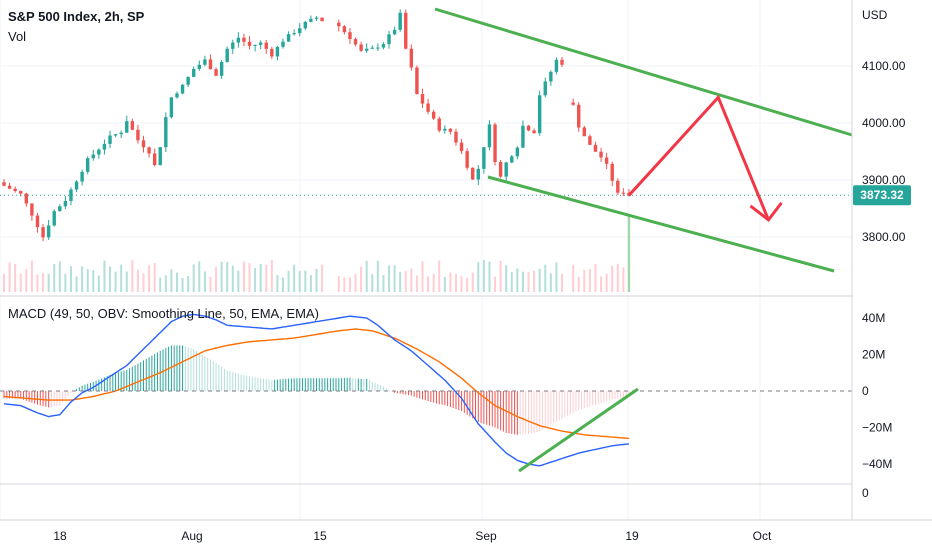 This screenshot has height=550, width=932. I want to click on time-axis-tick-label: 19, so click(632, 536).